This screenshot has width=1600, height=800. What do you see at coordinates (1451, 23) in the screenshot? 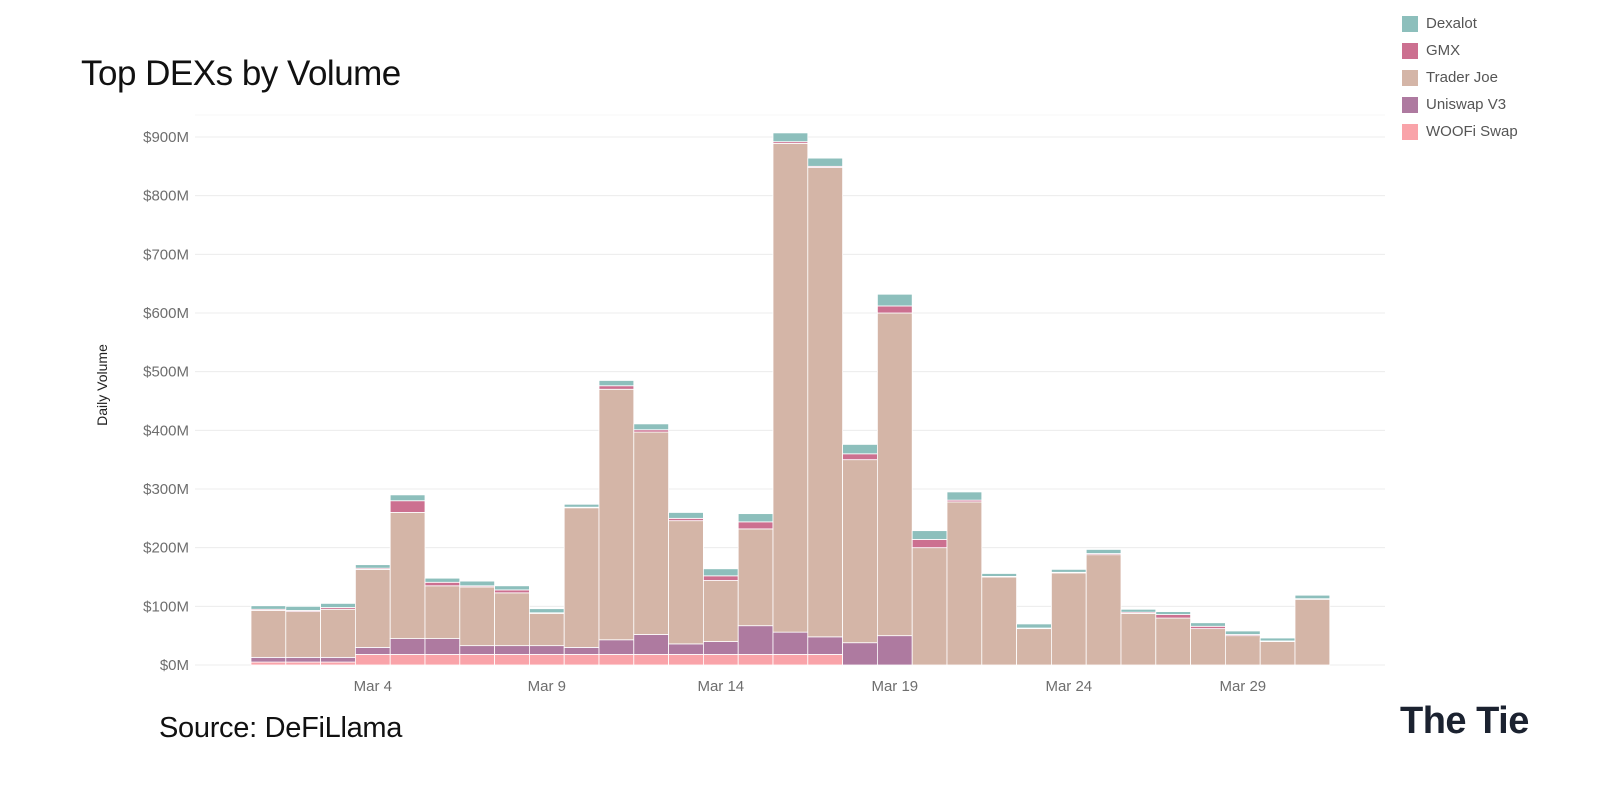
I see `legend-label: Dexalot` at bounding box center [1451, 23].